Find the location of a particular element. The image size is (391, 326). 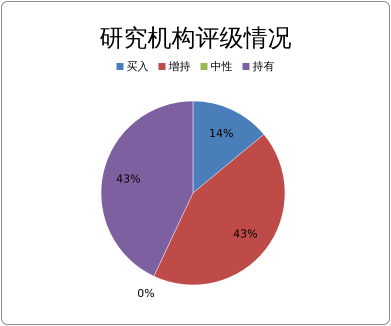

chart-title: 研究机构评级情况 is located at coordinates (196, 38).